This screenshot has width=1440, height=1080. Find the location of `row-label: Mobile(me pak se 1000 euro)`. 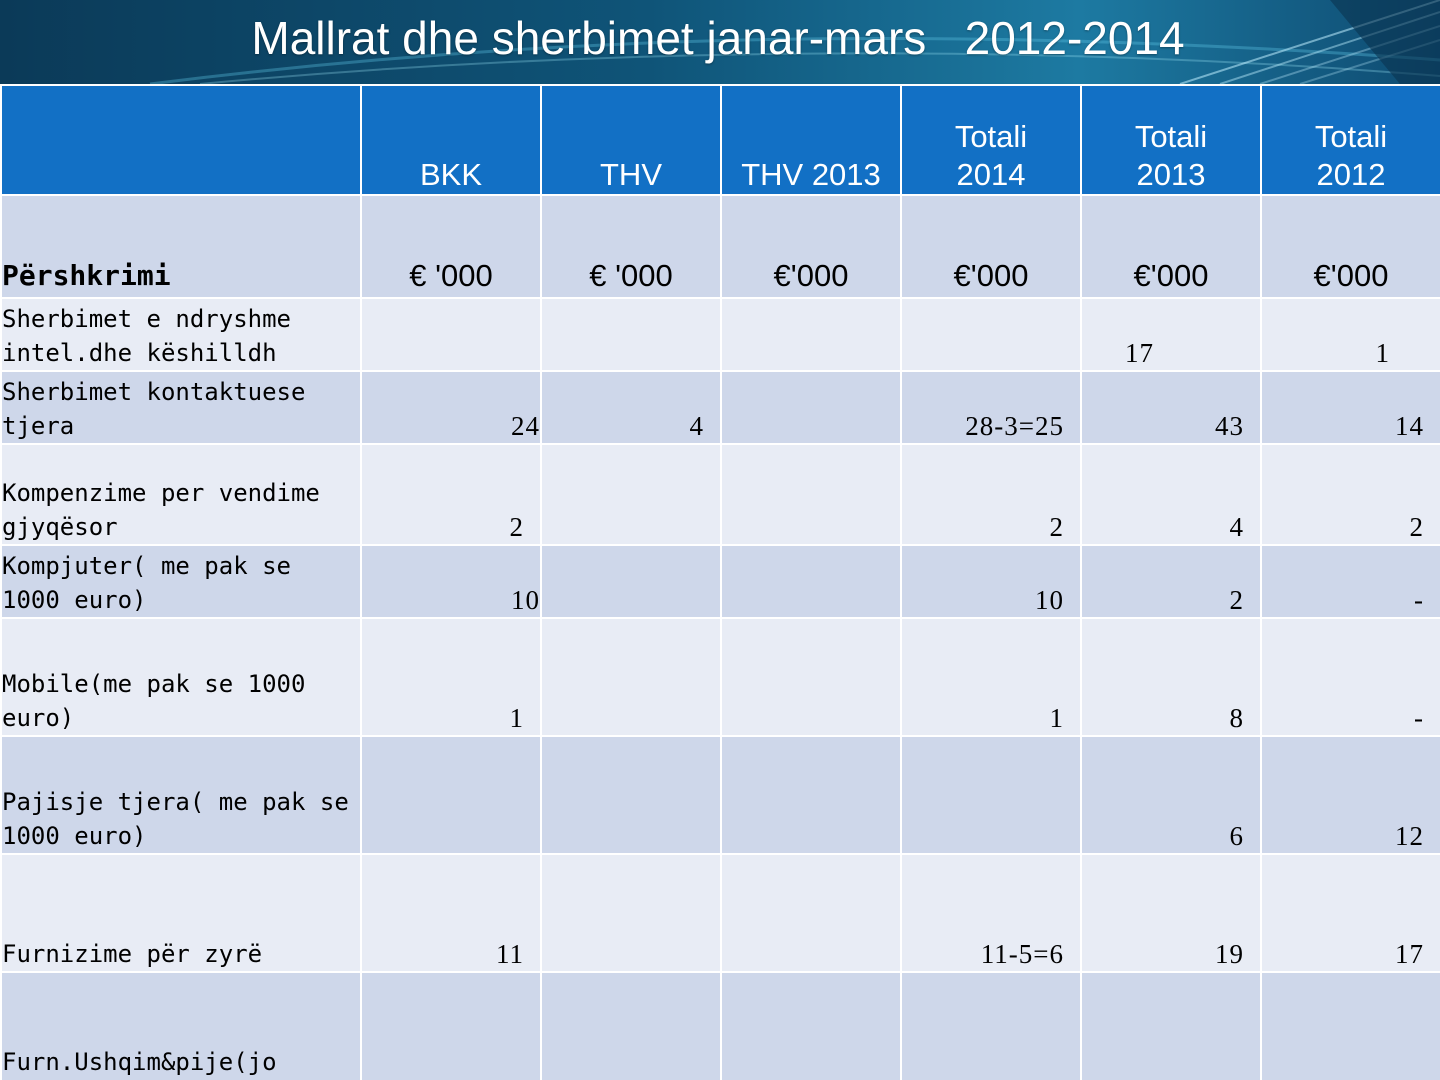

row-label: Mobile(me pak se 1000 euro) is located at coordinates (181, 677).